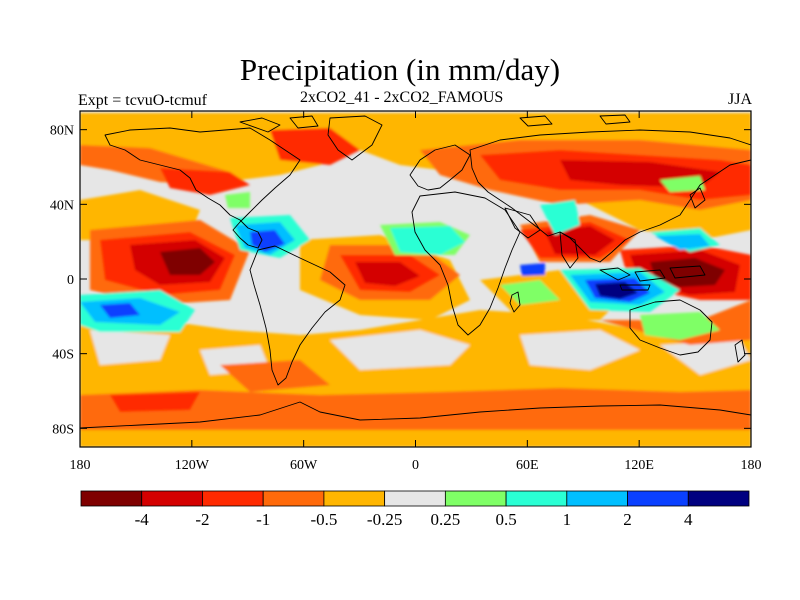 The width and height of the screenshot is (800, 600). What do you see at coordinates (63, 355) in the screenshot?
I see `lat-tick-label: 40S` at bounding box center [63, 355].